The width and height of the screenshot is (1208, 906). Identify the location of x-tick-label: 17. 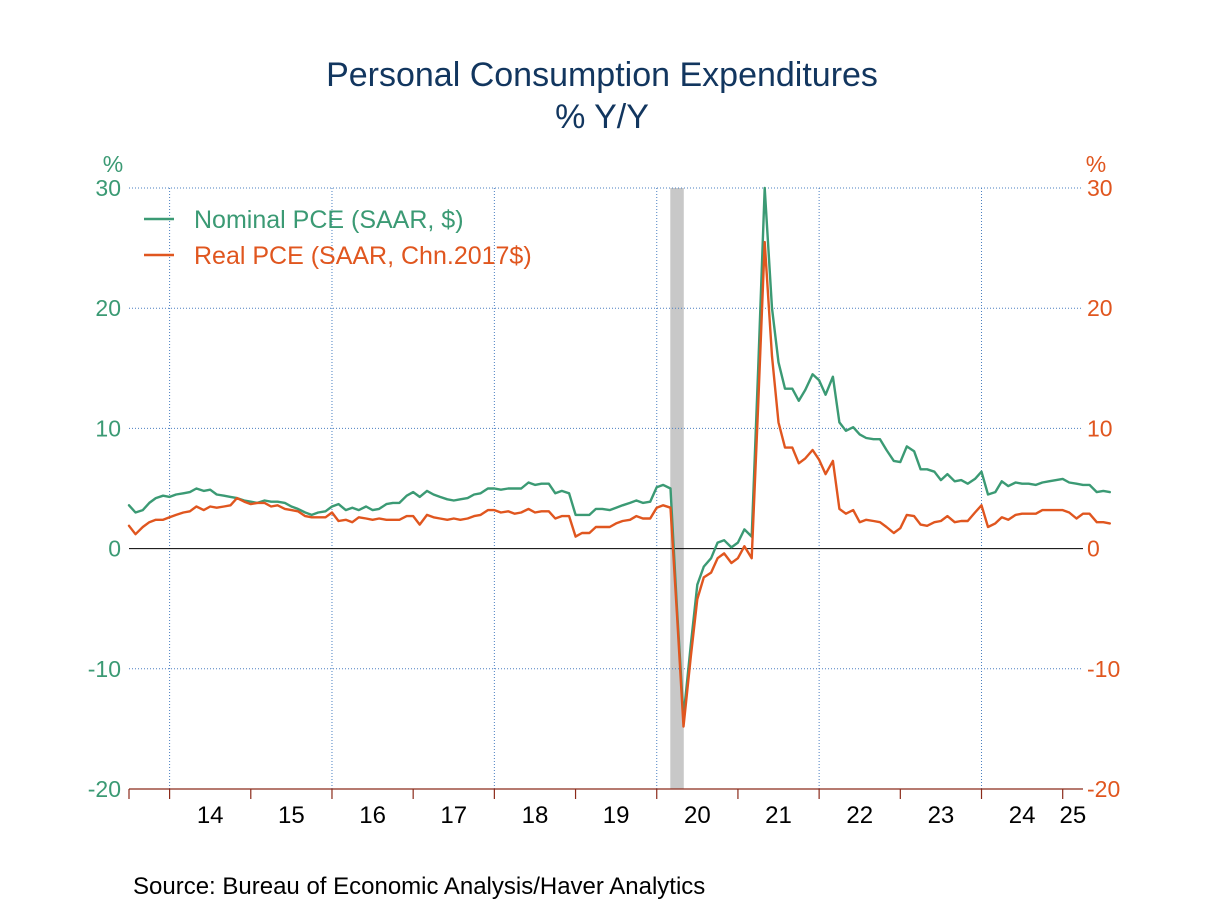
(453, 815).